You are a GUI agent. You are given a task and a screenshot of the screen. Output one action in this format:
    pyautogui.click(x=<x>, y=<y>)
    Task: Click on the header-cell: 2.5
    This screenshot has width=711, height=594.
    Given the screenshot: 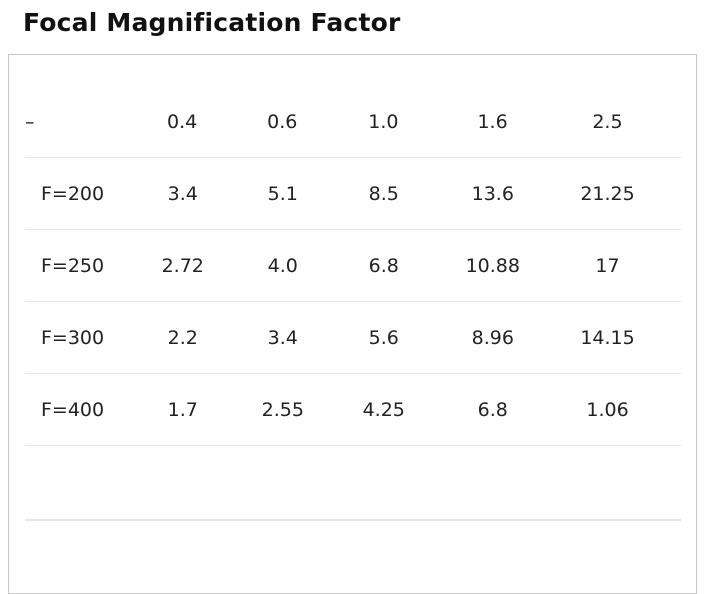 What is the action you would take?
    pyautogui.click(x=607, y=121)
    